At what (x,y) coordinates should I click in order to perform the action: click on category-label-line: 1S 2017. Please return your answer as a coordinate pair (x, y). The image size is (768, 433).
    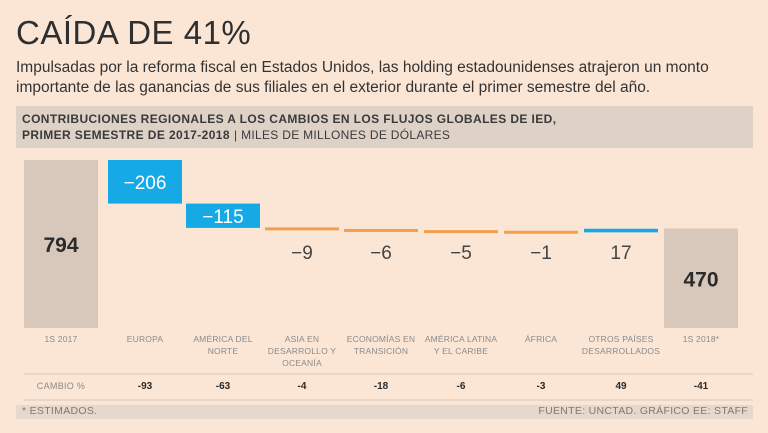
    Looking at the image, I should click on (60, 339).